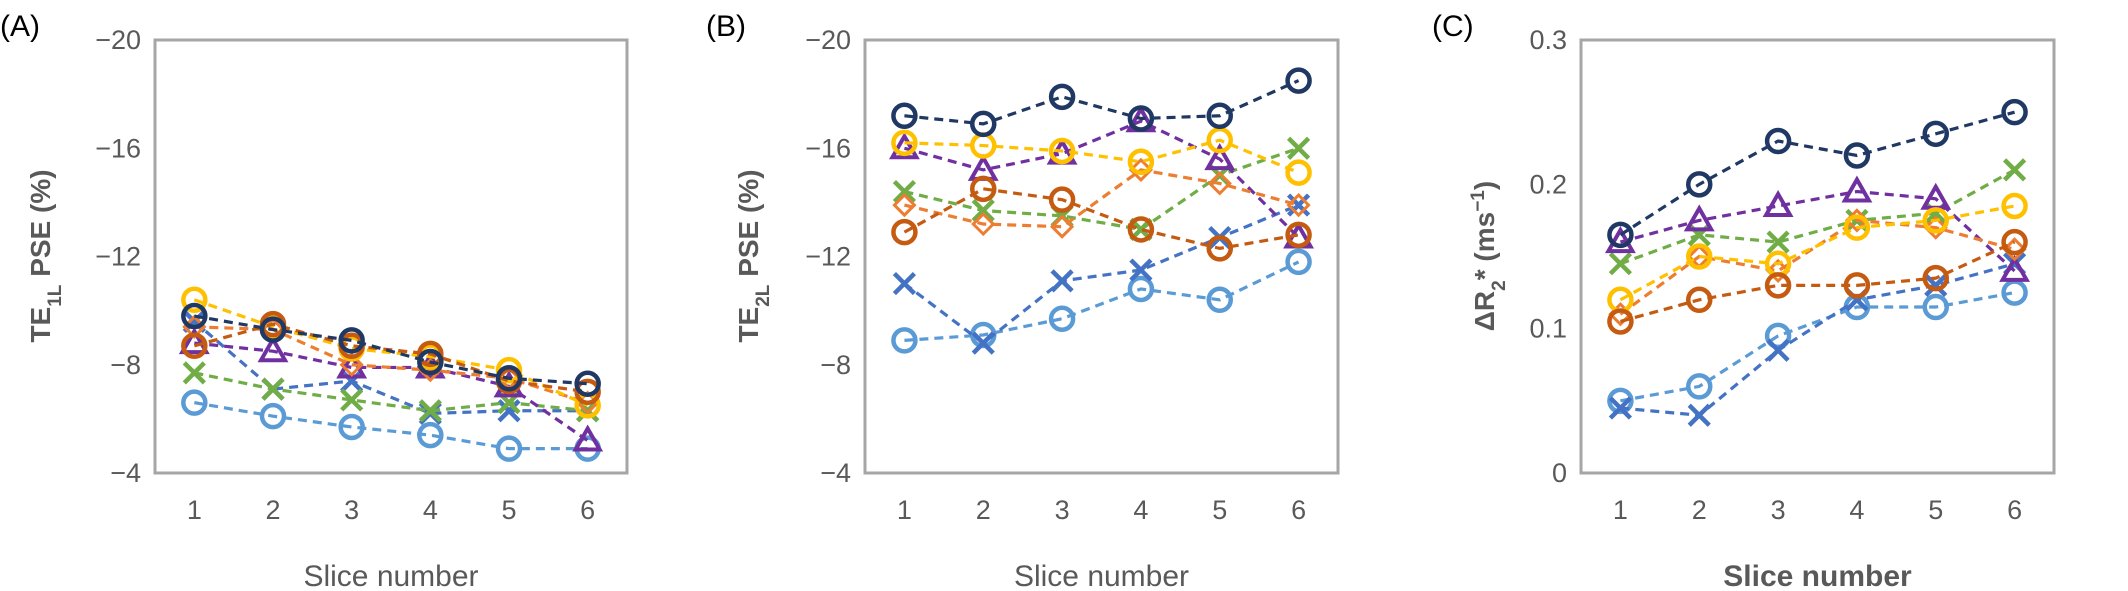 The height and width of the screenshot is (591, 2128). Describe the element at coordinates (40, 226) in the screenshot. I see `y-axis-label-part: PSE (%)` at that location.